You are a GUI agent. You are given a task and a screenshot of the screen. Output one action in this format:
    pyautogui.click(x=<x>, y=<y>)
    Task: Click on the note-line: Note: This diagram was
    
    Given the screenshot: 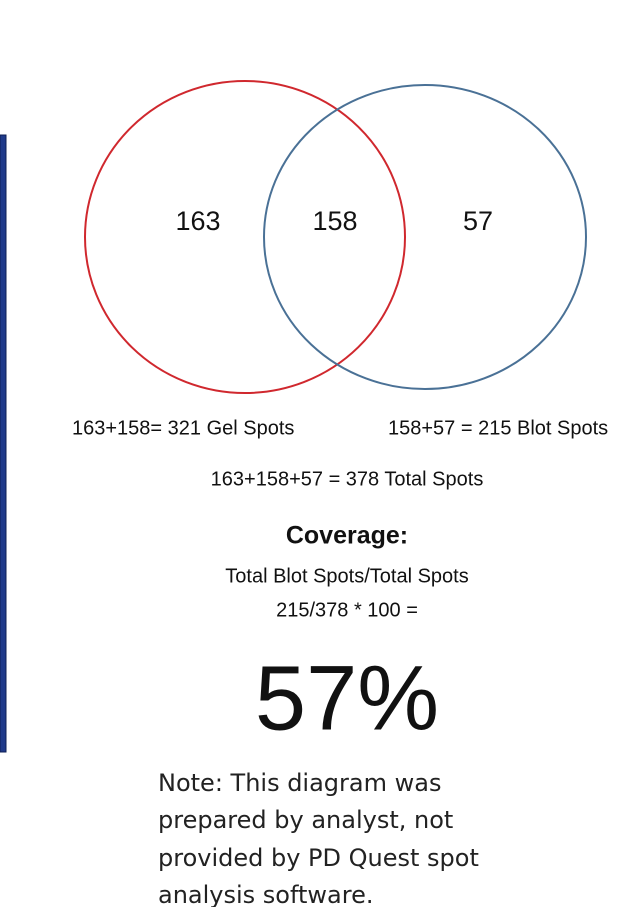 What is the action you would take?
    pyautogui.click(x=299, y=783)
    